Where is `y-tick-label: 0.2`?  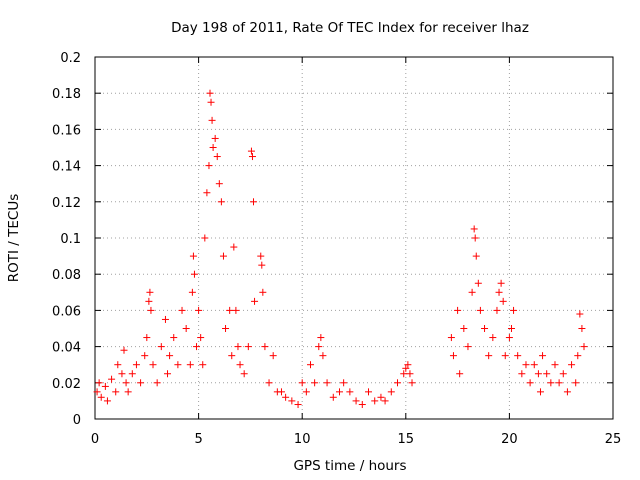
y-tick-label: 0.2 is located at coordinates (70, 58).